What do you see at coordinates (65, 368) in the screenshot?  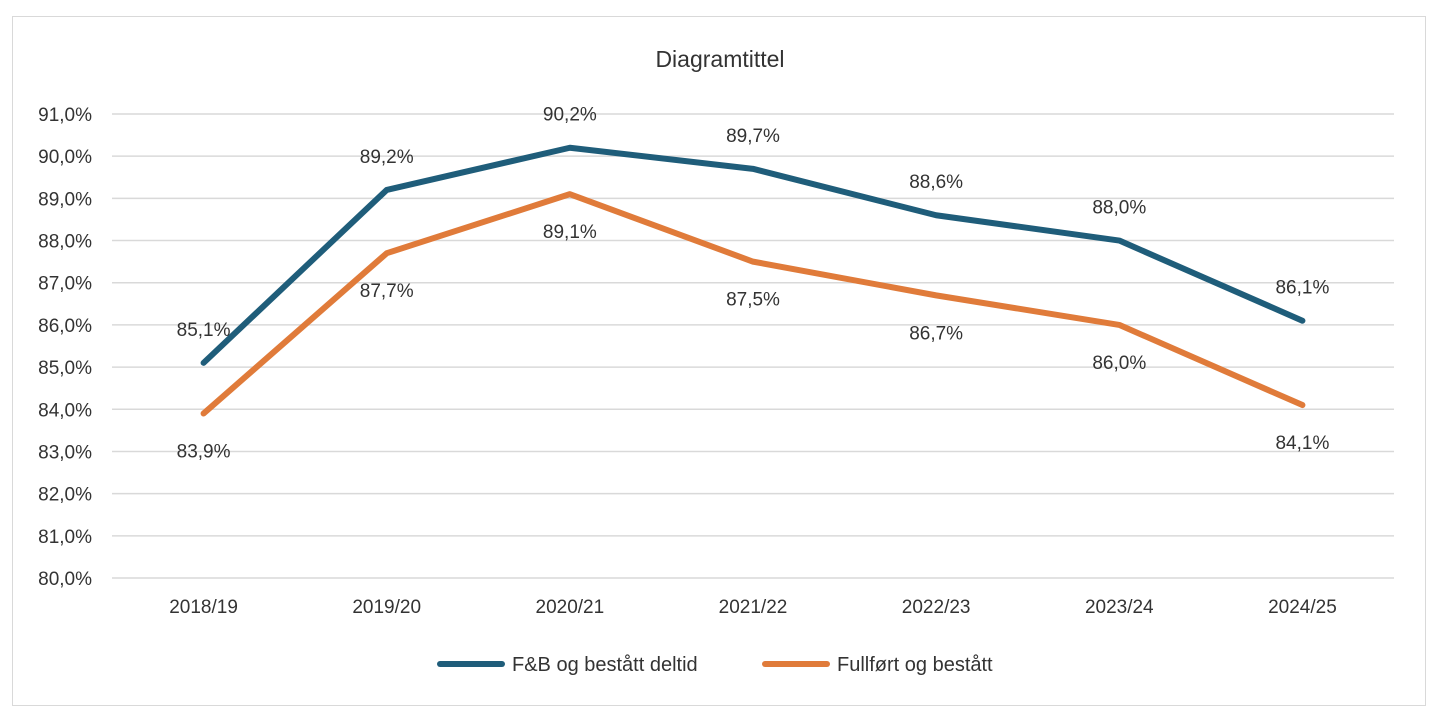 I see `y-tick-label: 85,0%` at bounding box center [65, 368].